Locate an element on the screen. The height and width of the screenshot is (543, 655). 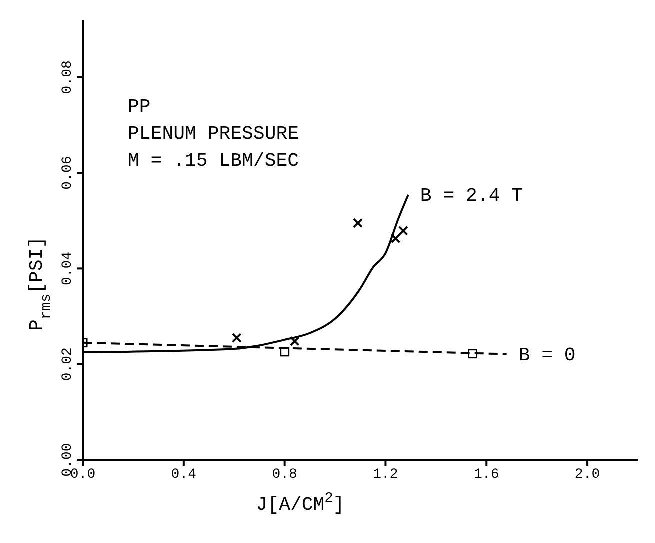
y-tick-label: 0.06 is located at coordinates (68, 173).